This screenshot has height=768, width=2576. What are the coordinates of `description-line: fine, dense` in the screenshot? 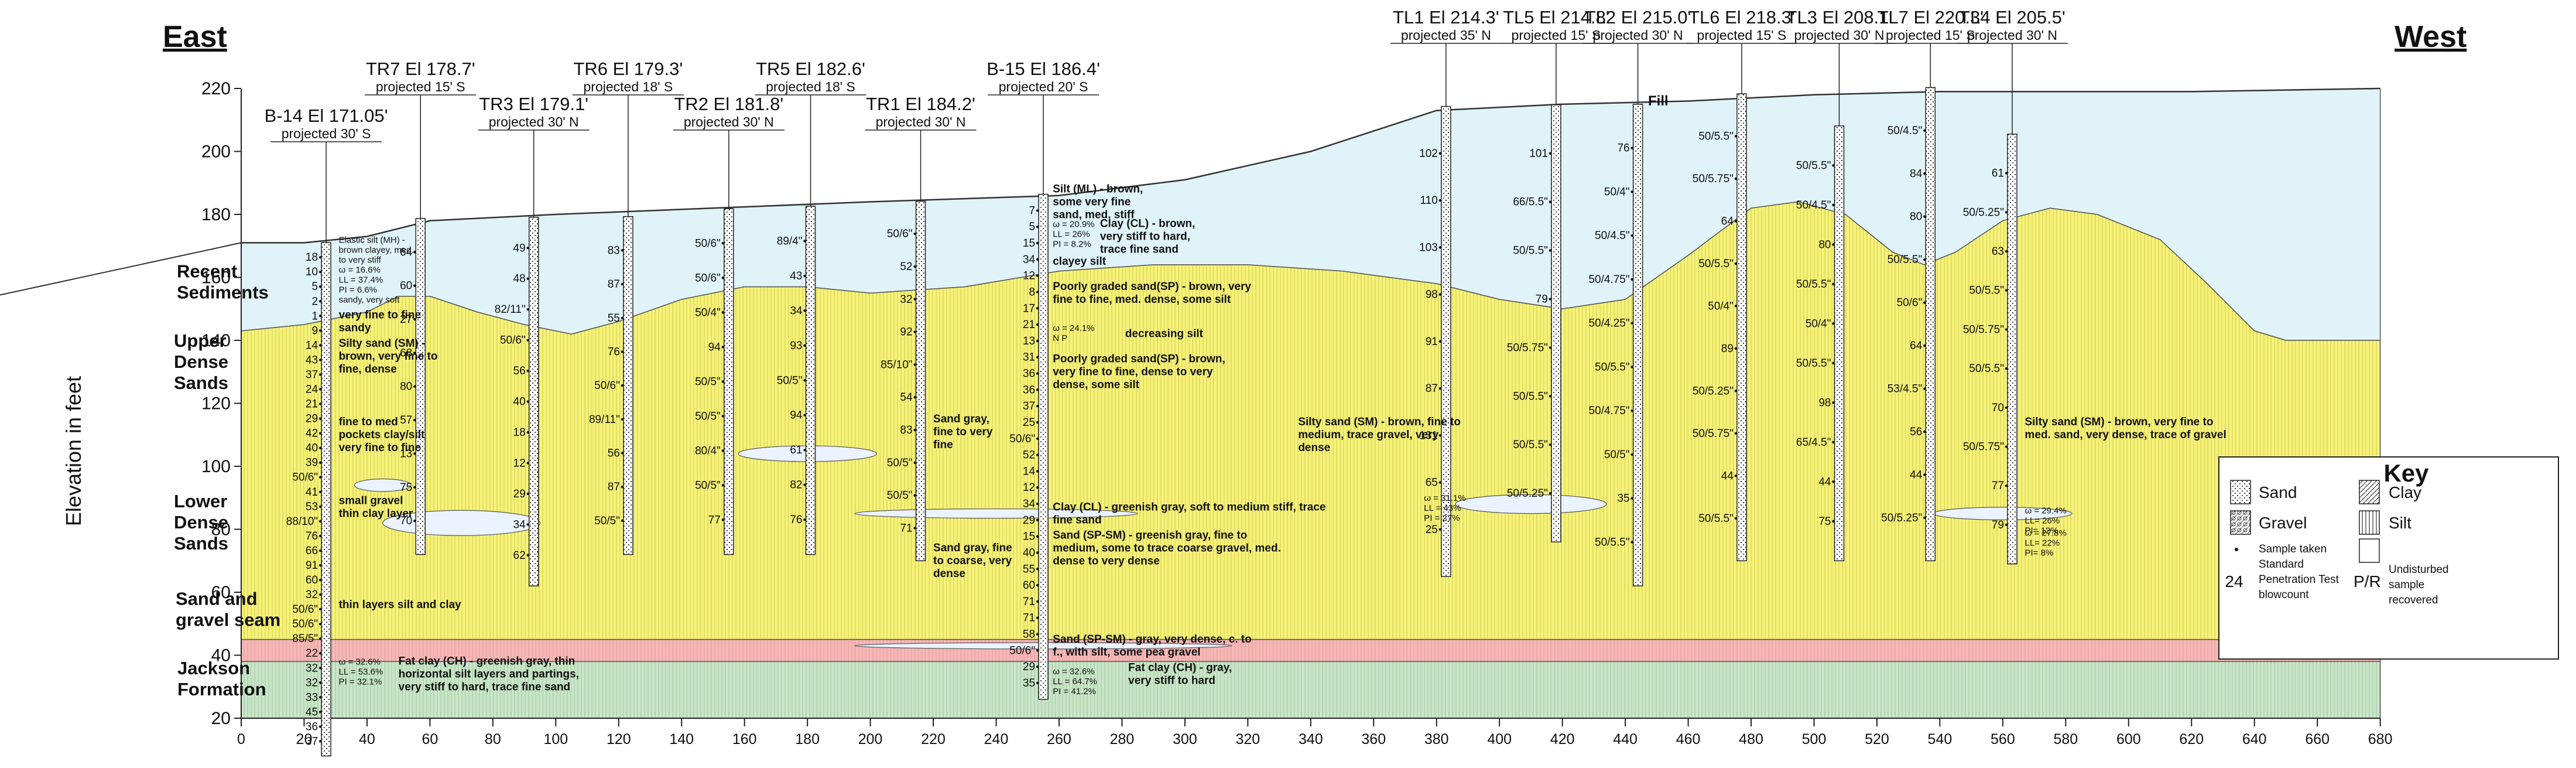 It's located at (368, 369).